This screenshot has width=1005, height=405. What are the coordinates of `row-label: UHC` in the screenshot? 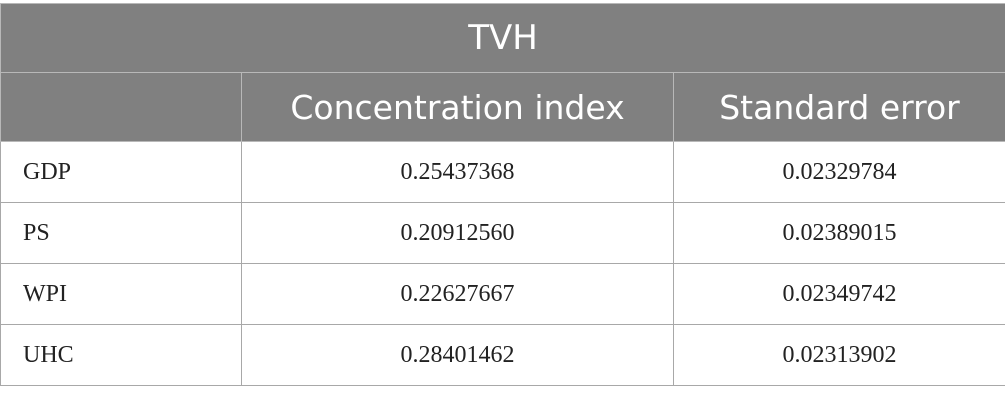 It's located at (121, 355).